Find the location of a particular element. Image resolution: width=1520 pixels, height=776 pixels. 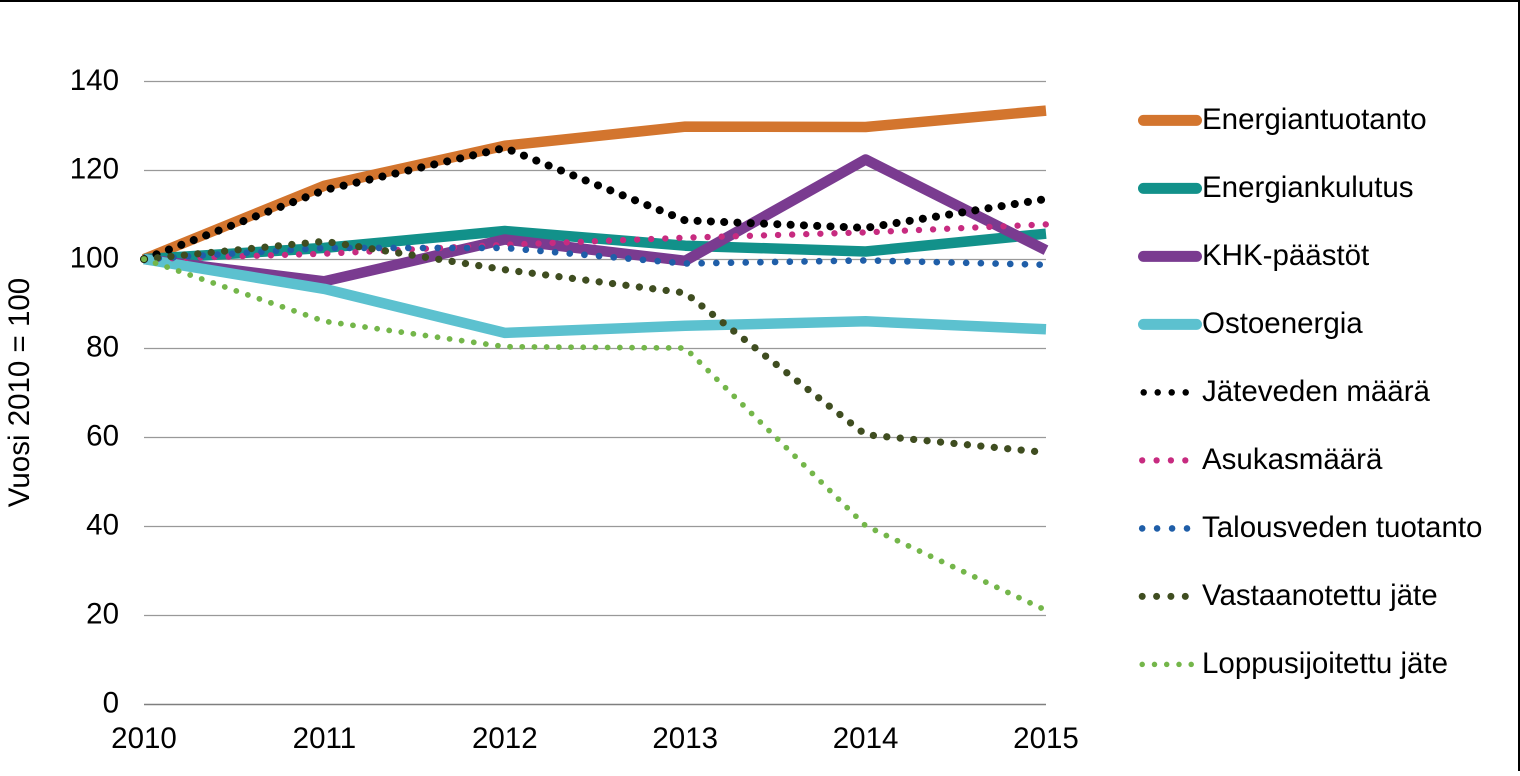

svg-text: 2013 is located at coordinates (685, 738).